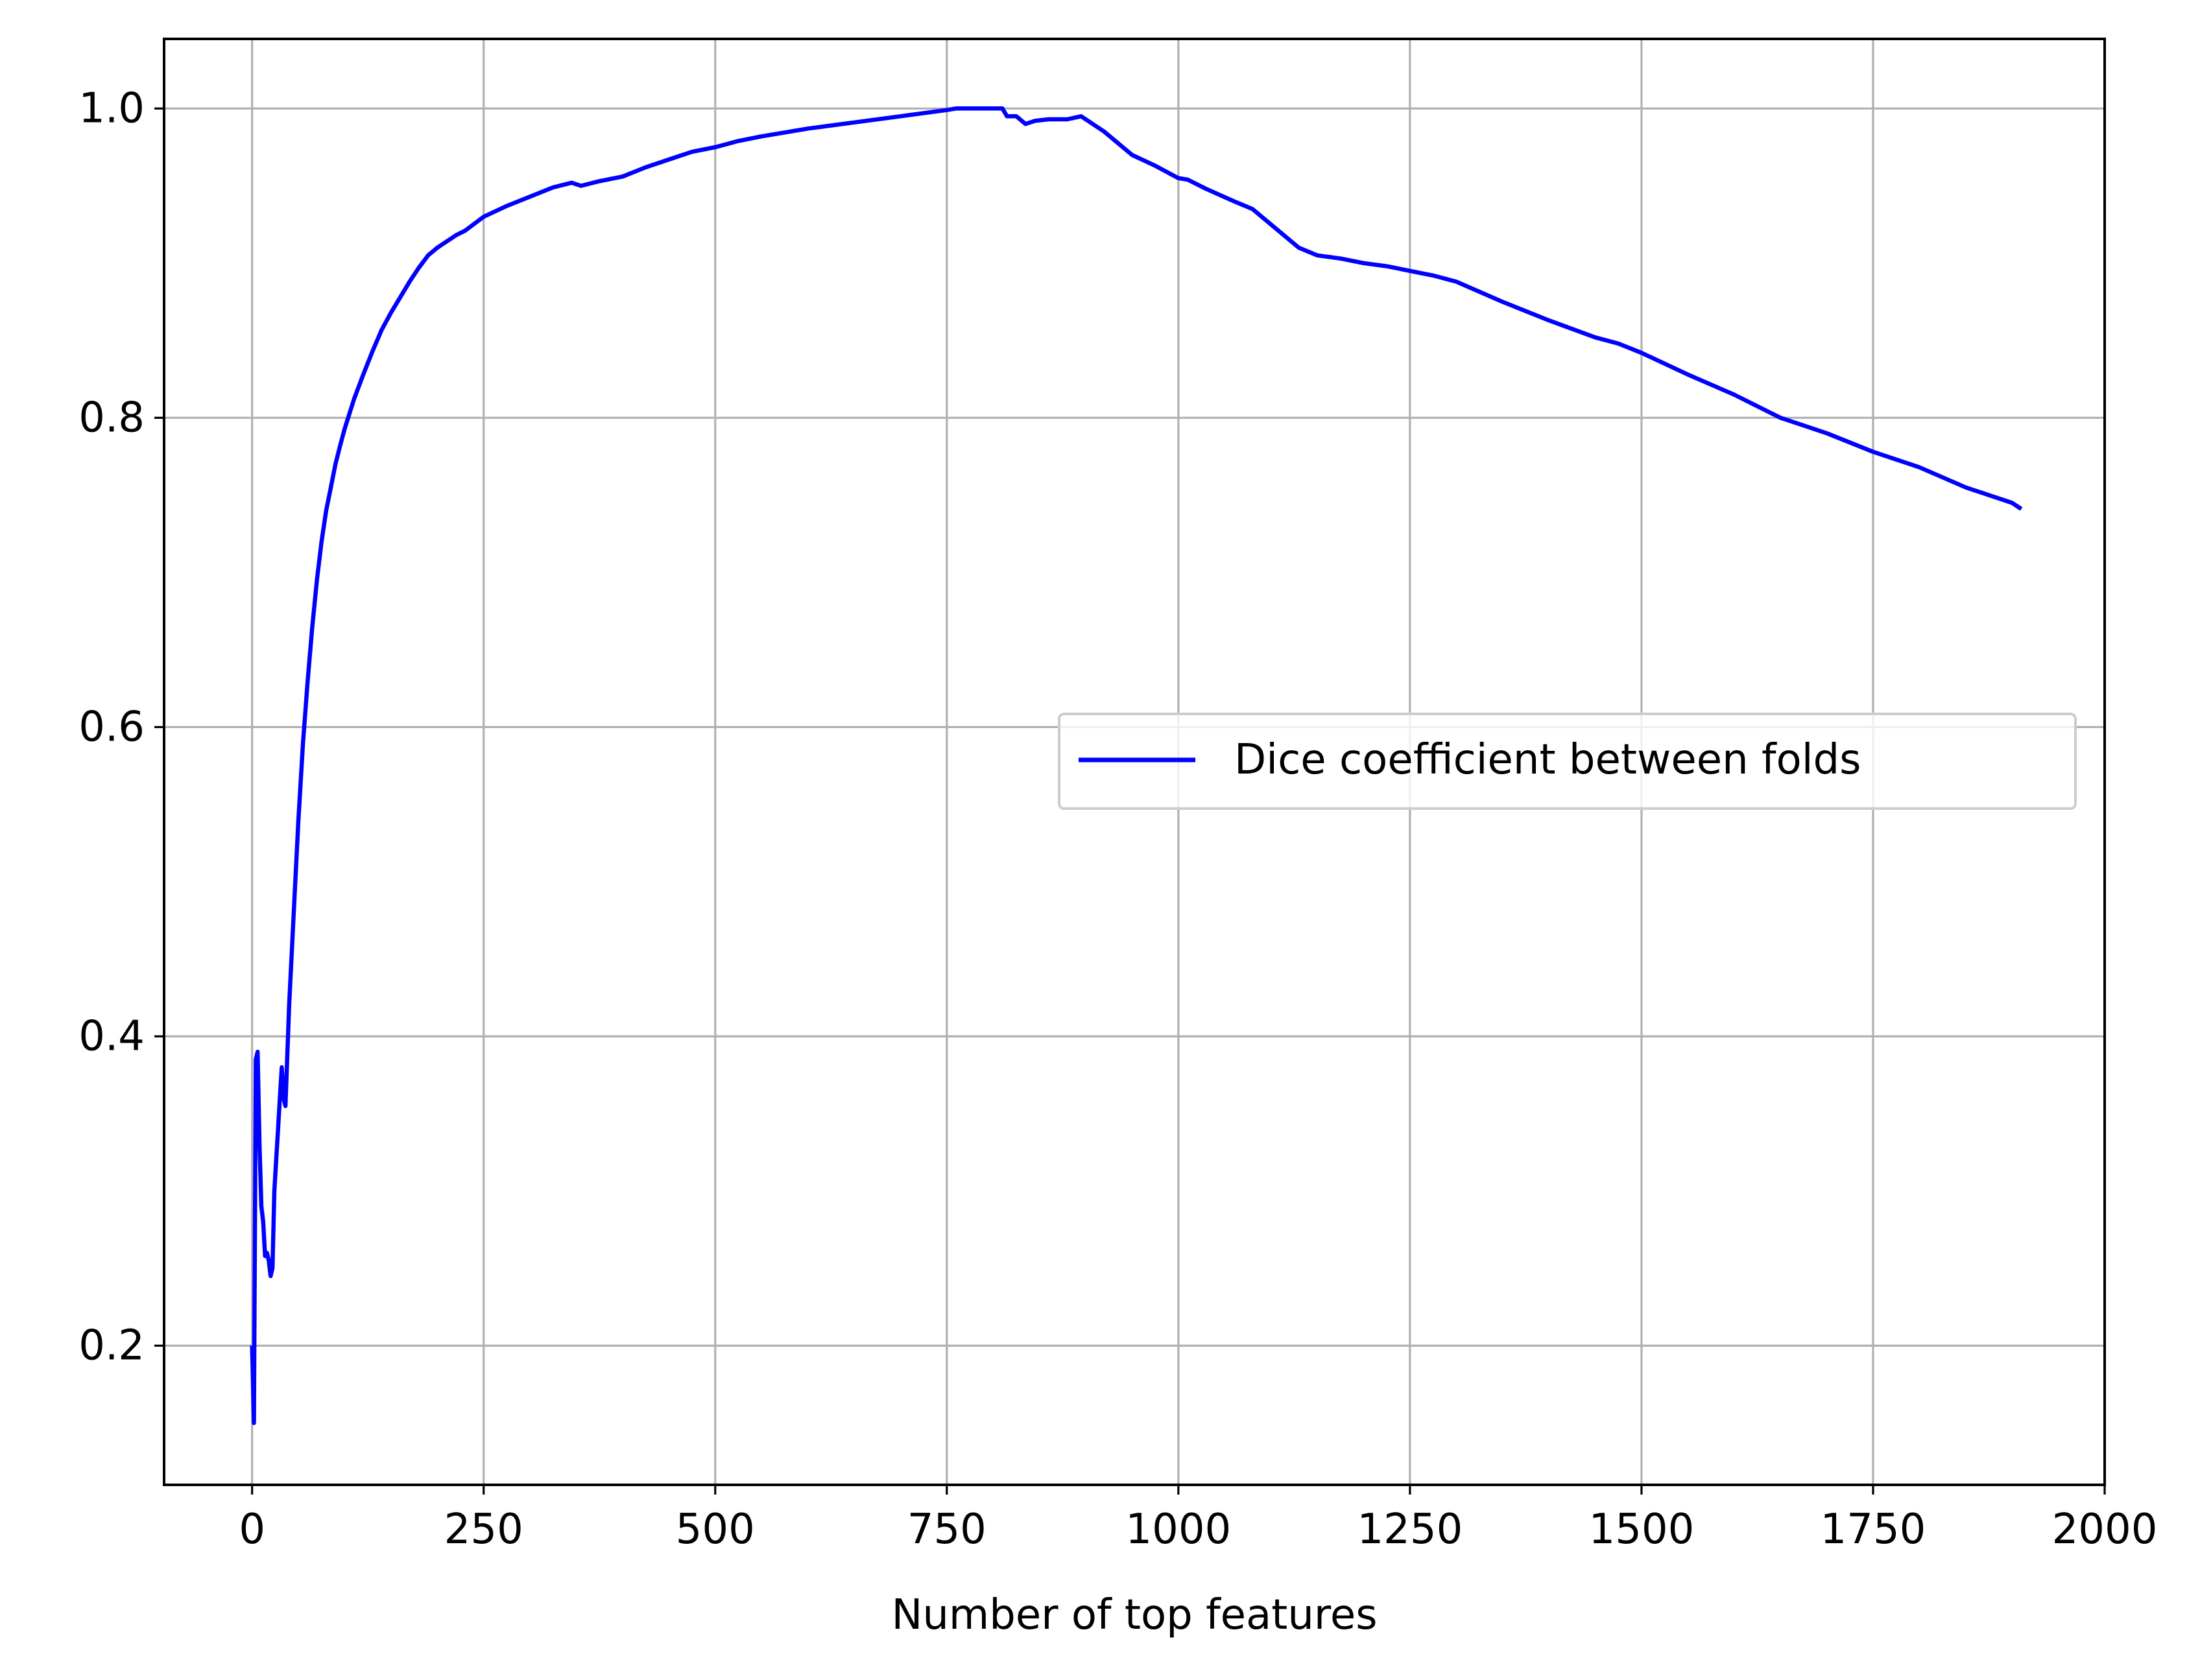  I want to click on legend-box, so click(1567, 761).